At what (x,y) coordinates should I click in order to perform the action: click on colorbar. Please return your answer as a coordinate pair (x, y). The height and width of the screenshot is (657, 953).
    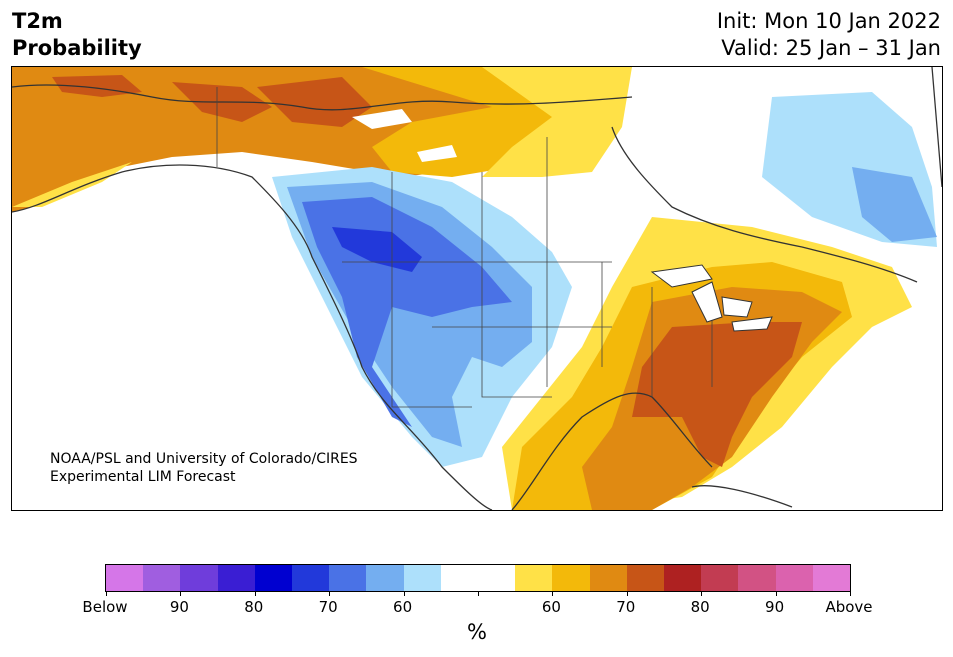
    Looking at the image, I should click on (478, 580).